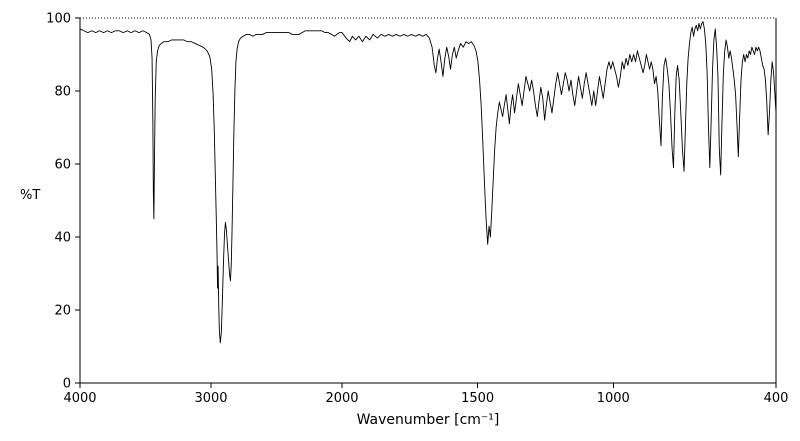 The width and height of the screenshot is (800, 441). Describe the element at coordinates (62, 92) in the screenshot. I see `y-tick-label: 80` at that location.